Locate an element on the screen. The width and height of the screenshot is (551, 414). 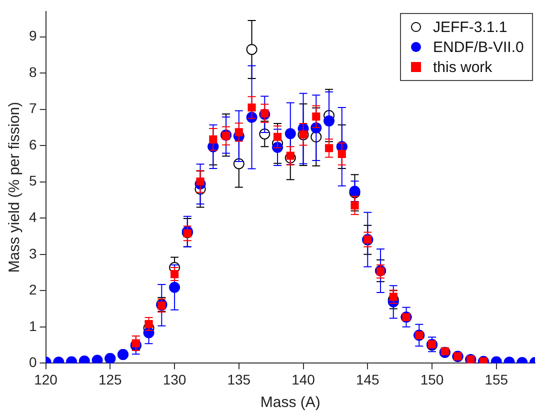
x-tick-label: 150 is located at coordinates (432, 379).